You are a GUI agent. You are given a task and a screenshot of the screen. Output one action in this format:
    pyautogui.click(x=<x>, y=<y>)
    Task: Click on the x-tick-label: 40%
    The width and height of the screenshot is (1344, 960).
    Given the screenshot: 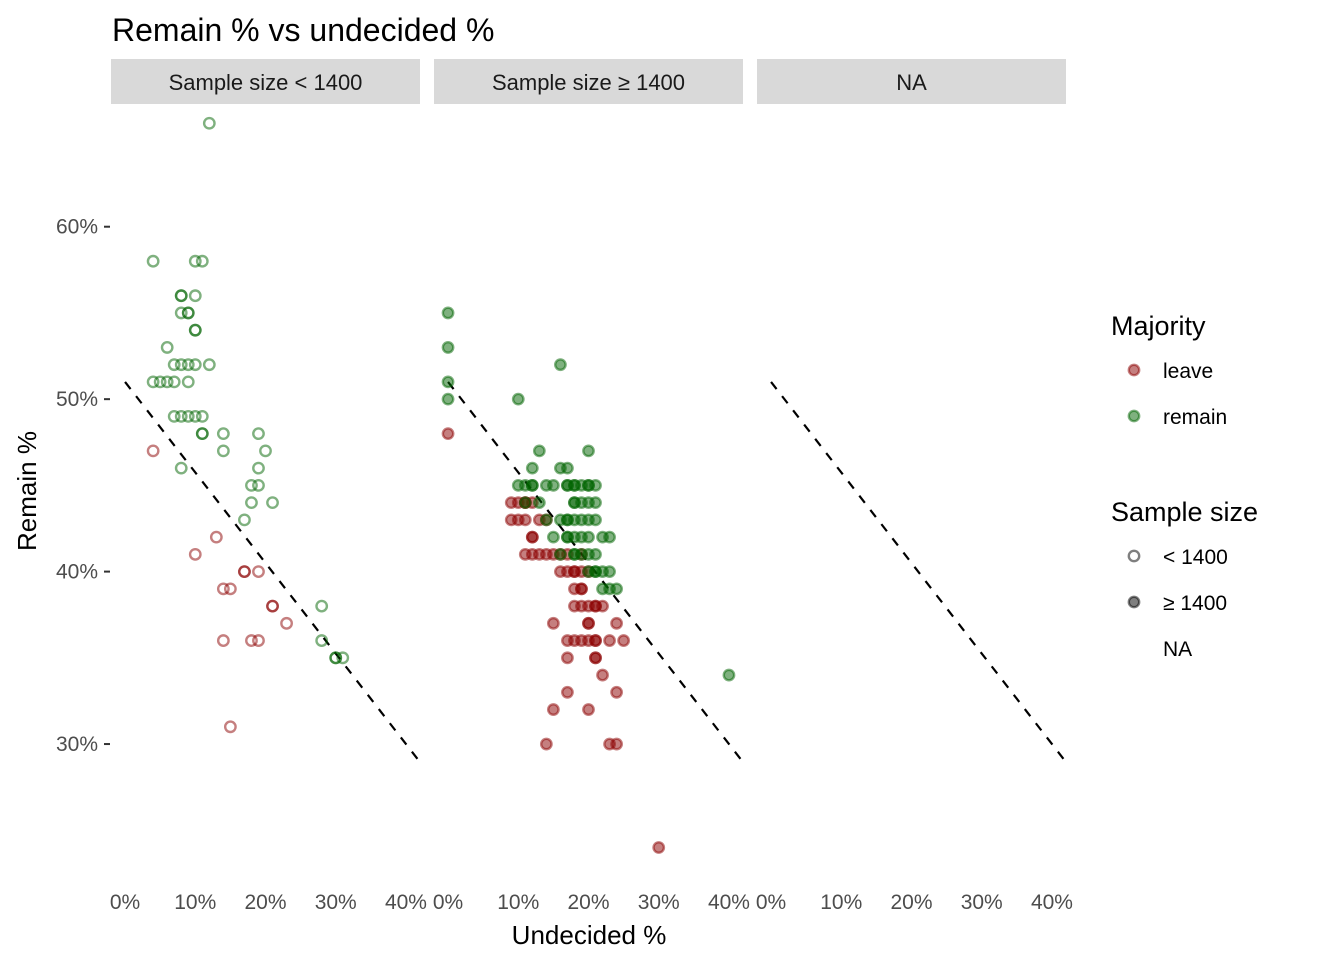 What is the action you would take?
    pyautogui.click(x=406, y=902)
    